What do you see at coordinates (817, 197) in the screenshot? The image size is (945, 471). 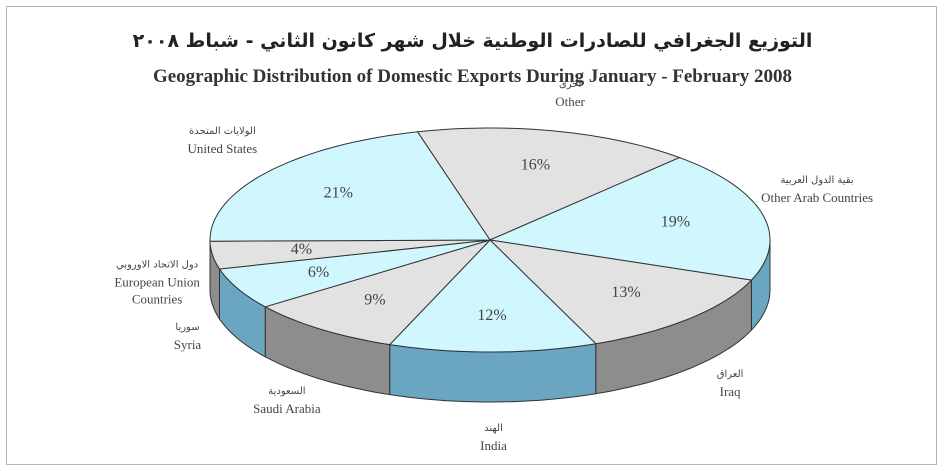 I see `category-label-en: Other Arab Countries` at bounding box center [817, 197].